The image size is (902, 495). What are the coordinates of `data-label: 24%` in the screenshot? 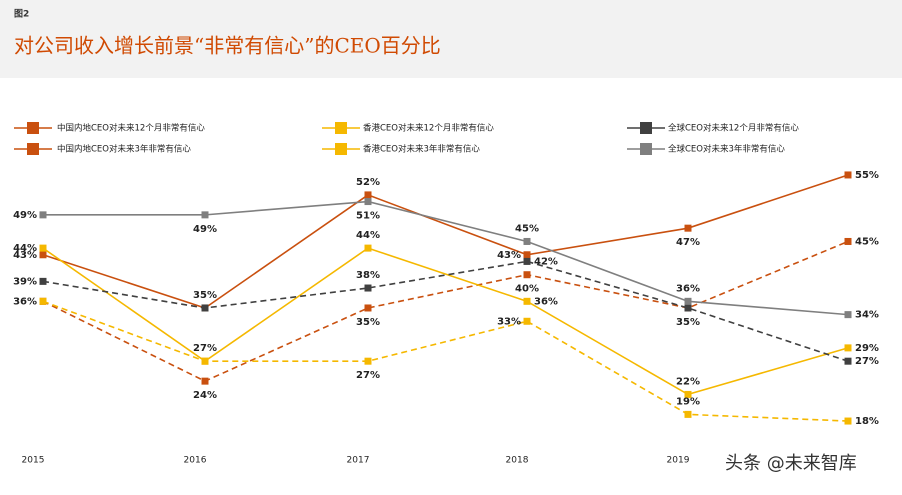 It's located at (205, 395).